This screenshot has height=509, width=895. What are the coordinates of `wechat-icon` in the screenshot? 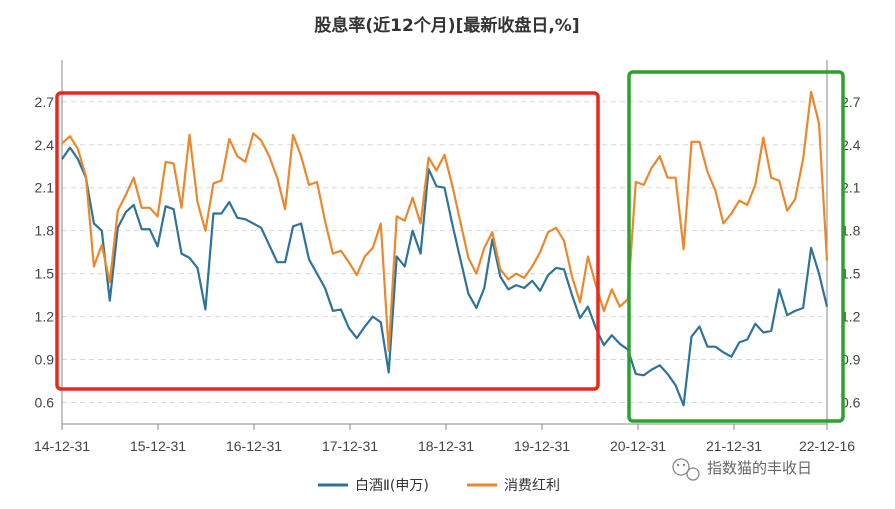 It's located at (686, 469).